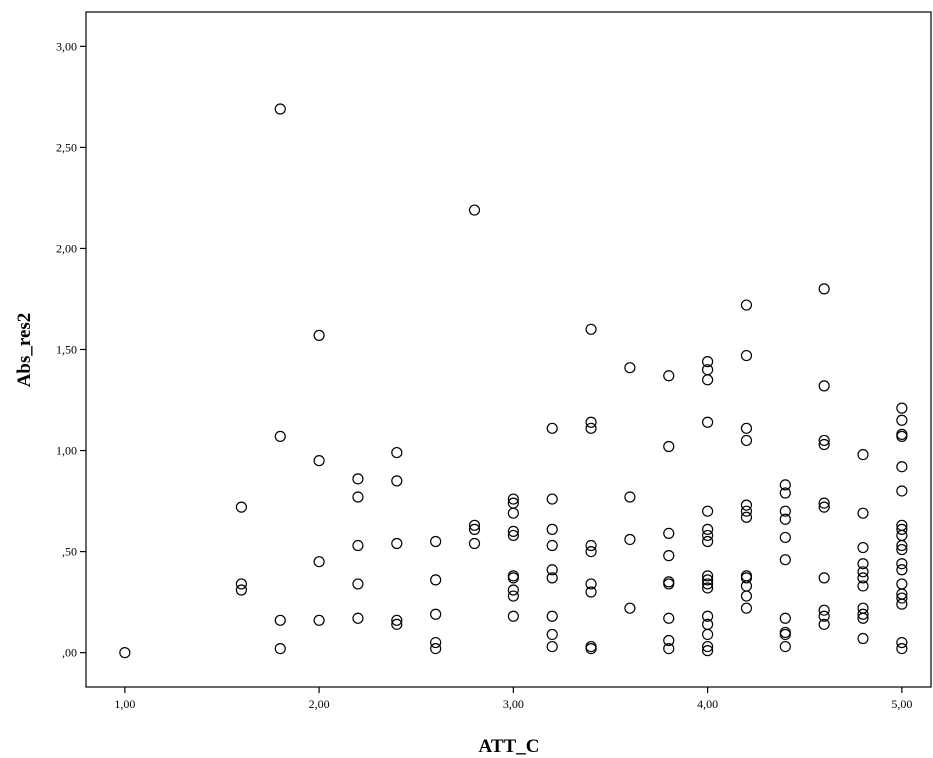  What do you see at coordinates (513, 704) in the screenshot?
I see `x-tick-label: 3,00` at bounding box center [513, 704].